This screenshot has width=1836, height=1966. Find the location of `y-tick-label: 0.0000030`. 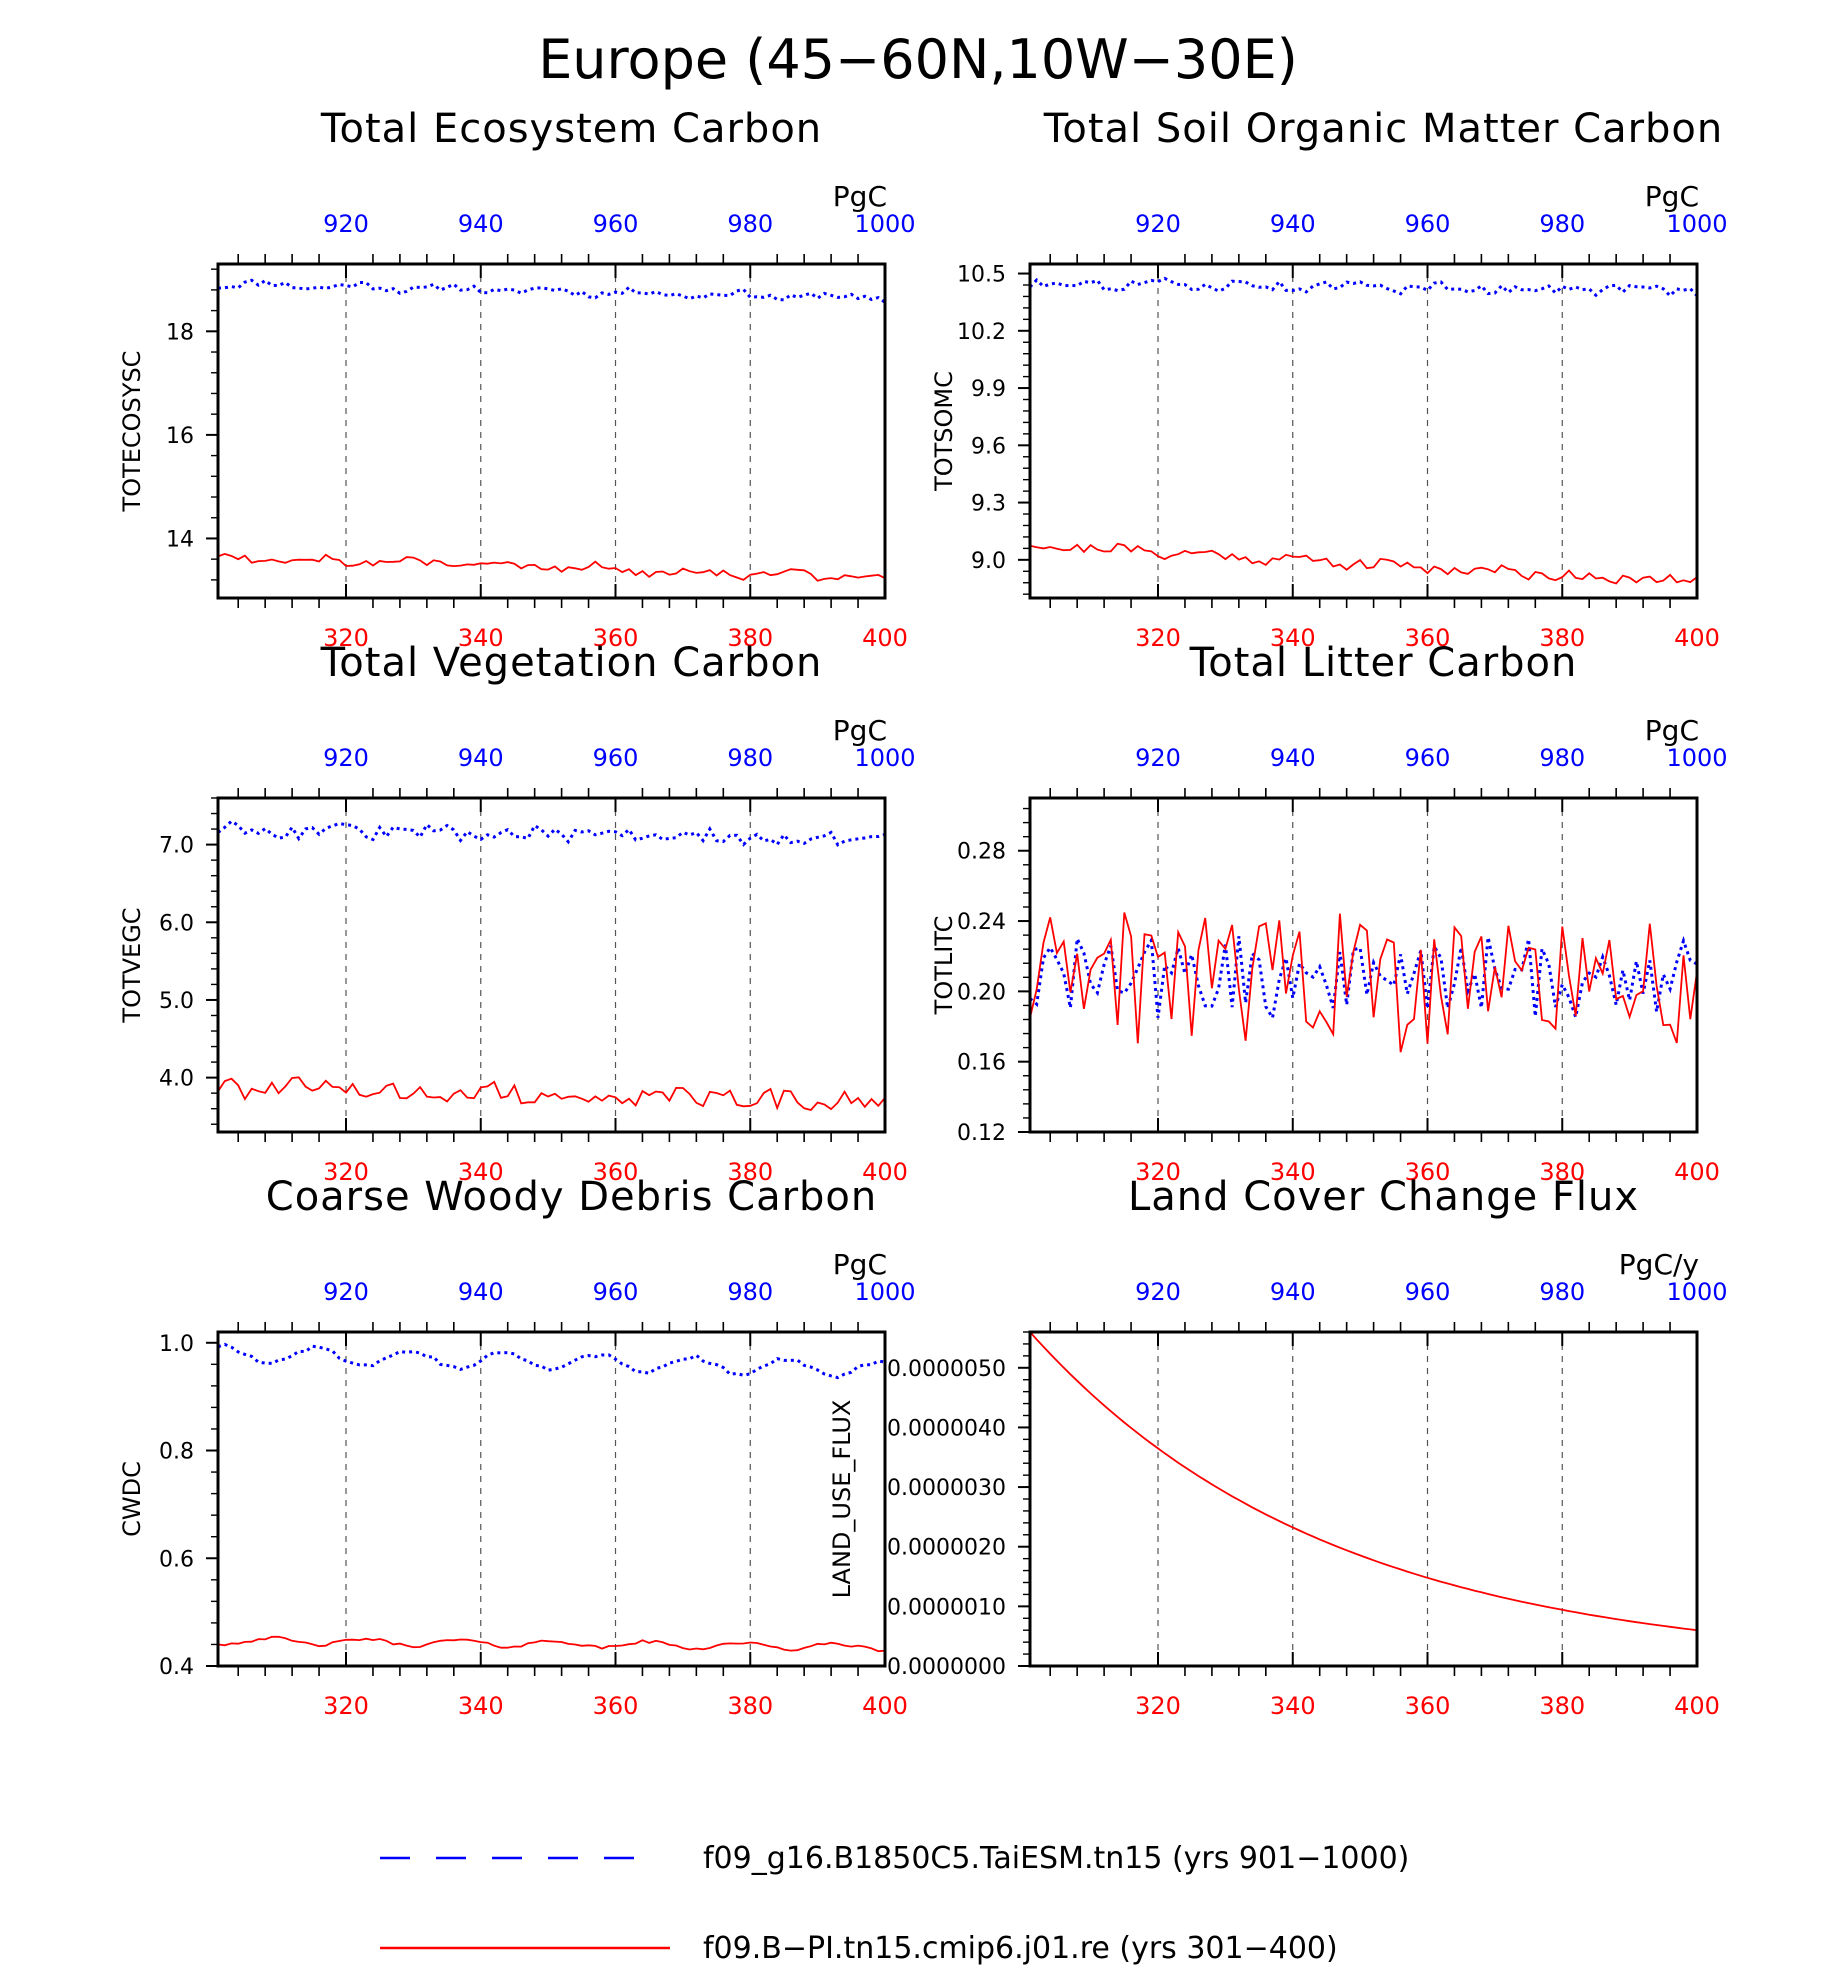

y-tick-label: 0.0000030 is located at coordinates (946, 1488).